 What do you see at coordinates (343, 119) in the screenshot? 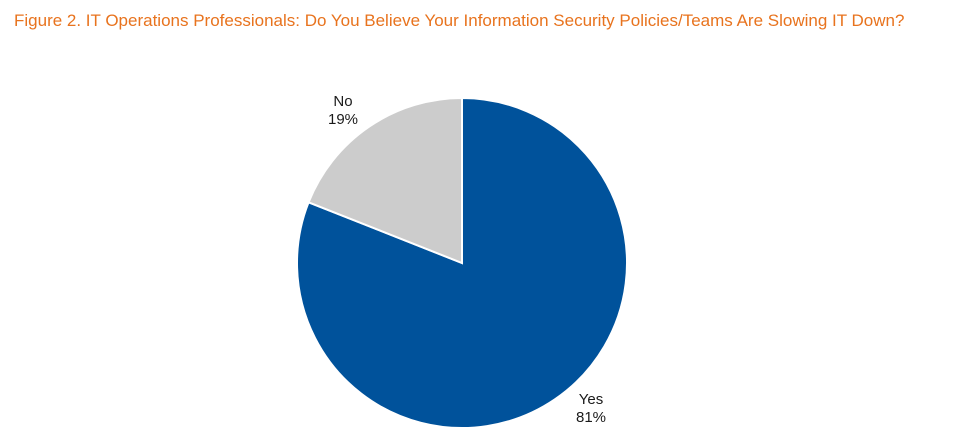
I see `slice-value-no: 19%` at bounding box center [343, 119].